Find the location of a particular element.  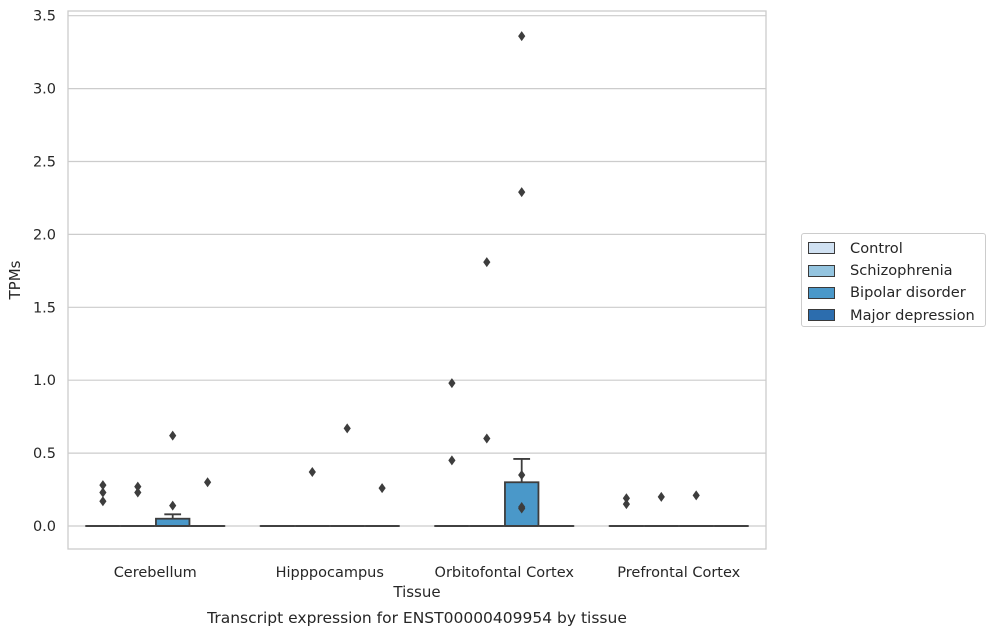

y-tick-label: 1.0 is located at coordinates (44, 381).